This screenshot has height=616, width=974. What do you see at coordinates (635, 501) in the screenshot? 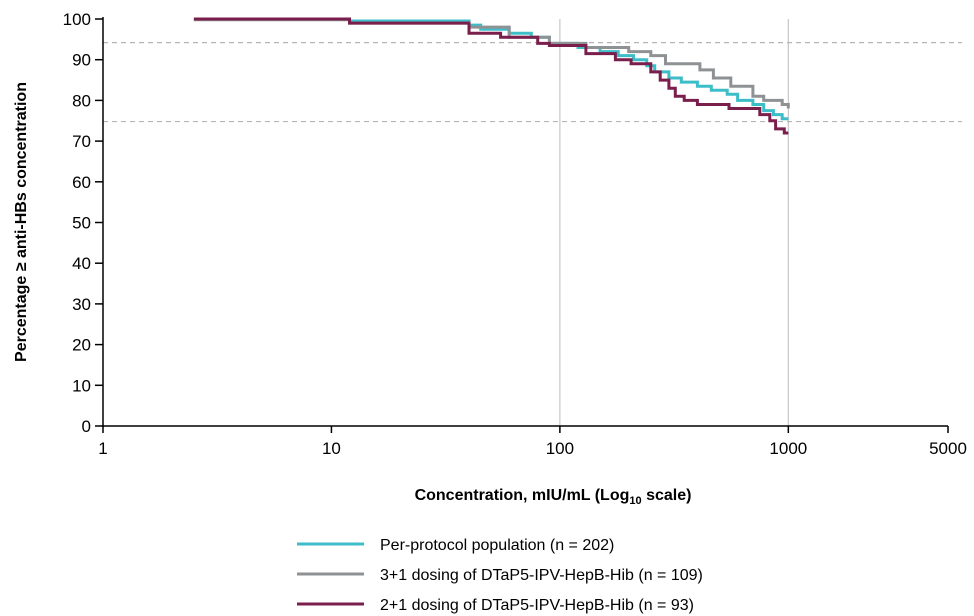
I see `x-axis-title-subscript: 10` at bounding box center [635, 501].